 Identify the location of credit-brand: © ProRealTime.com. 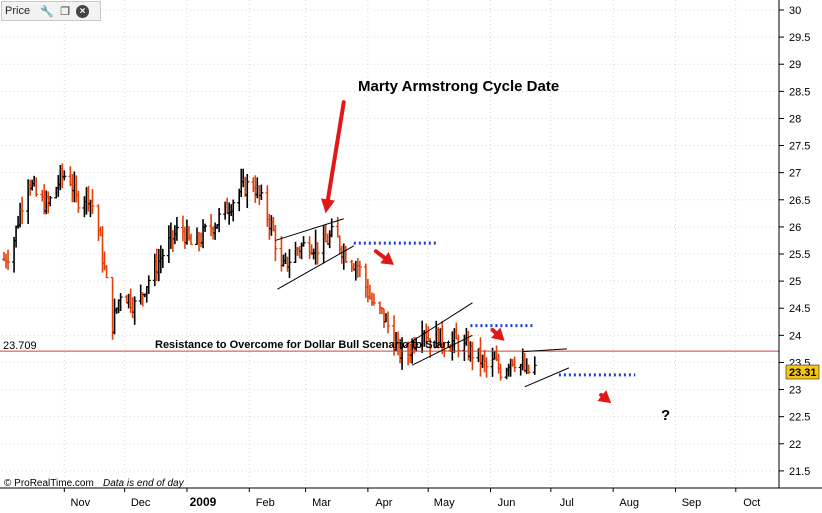
(49, 483).